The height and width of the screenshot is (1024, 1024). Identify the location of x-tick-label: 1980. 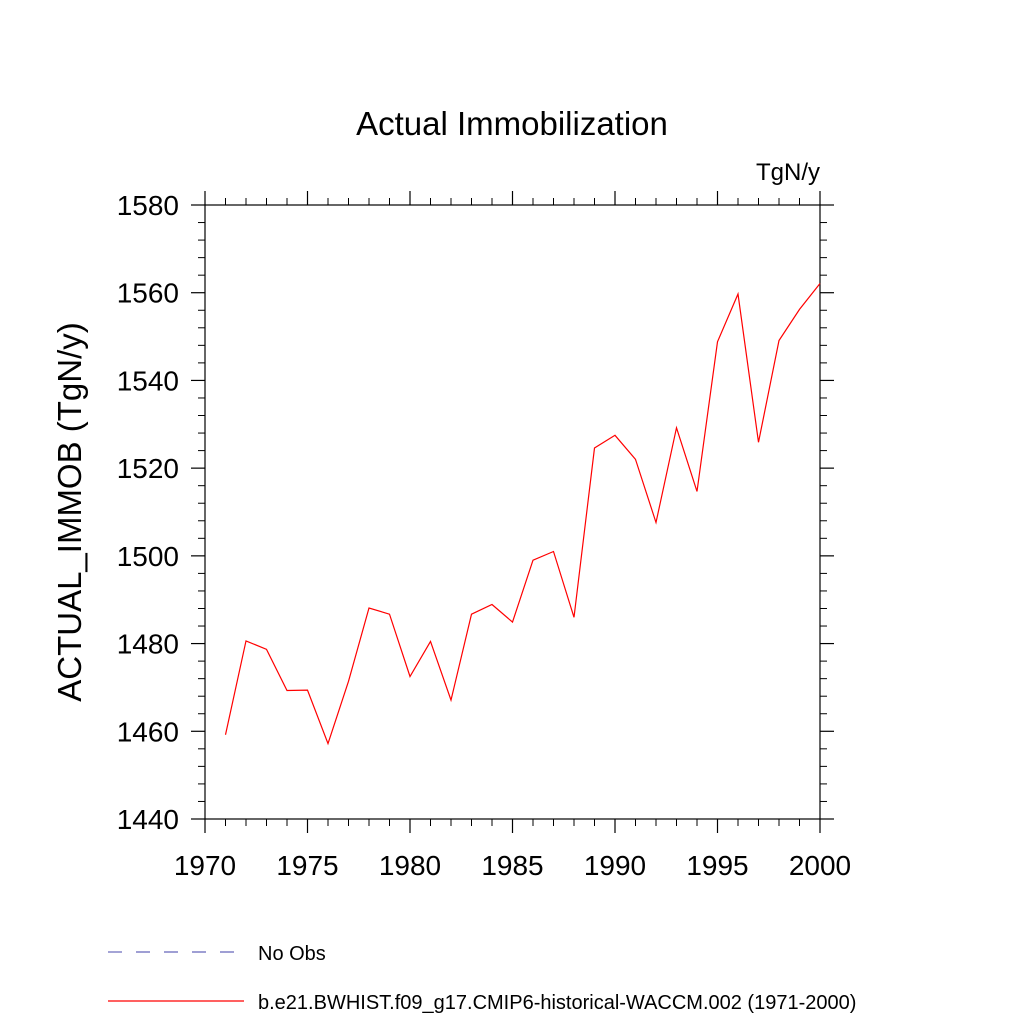
(410, 865).